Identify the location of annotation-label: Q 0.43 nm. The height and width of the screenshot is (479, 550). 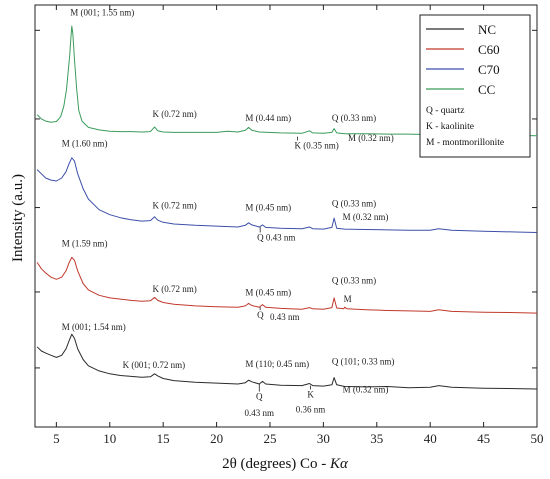
(276, 237).